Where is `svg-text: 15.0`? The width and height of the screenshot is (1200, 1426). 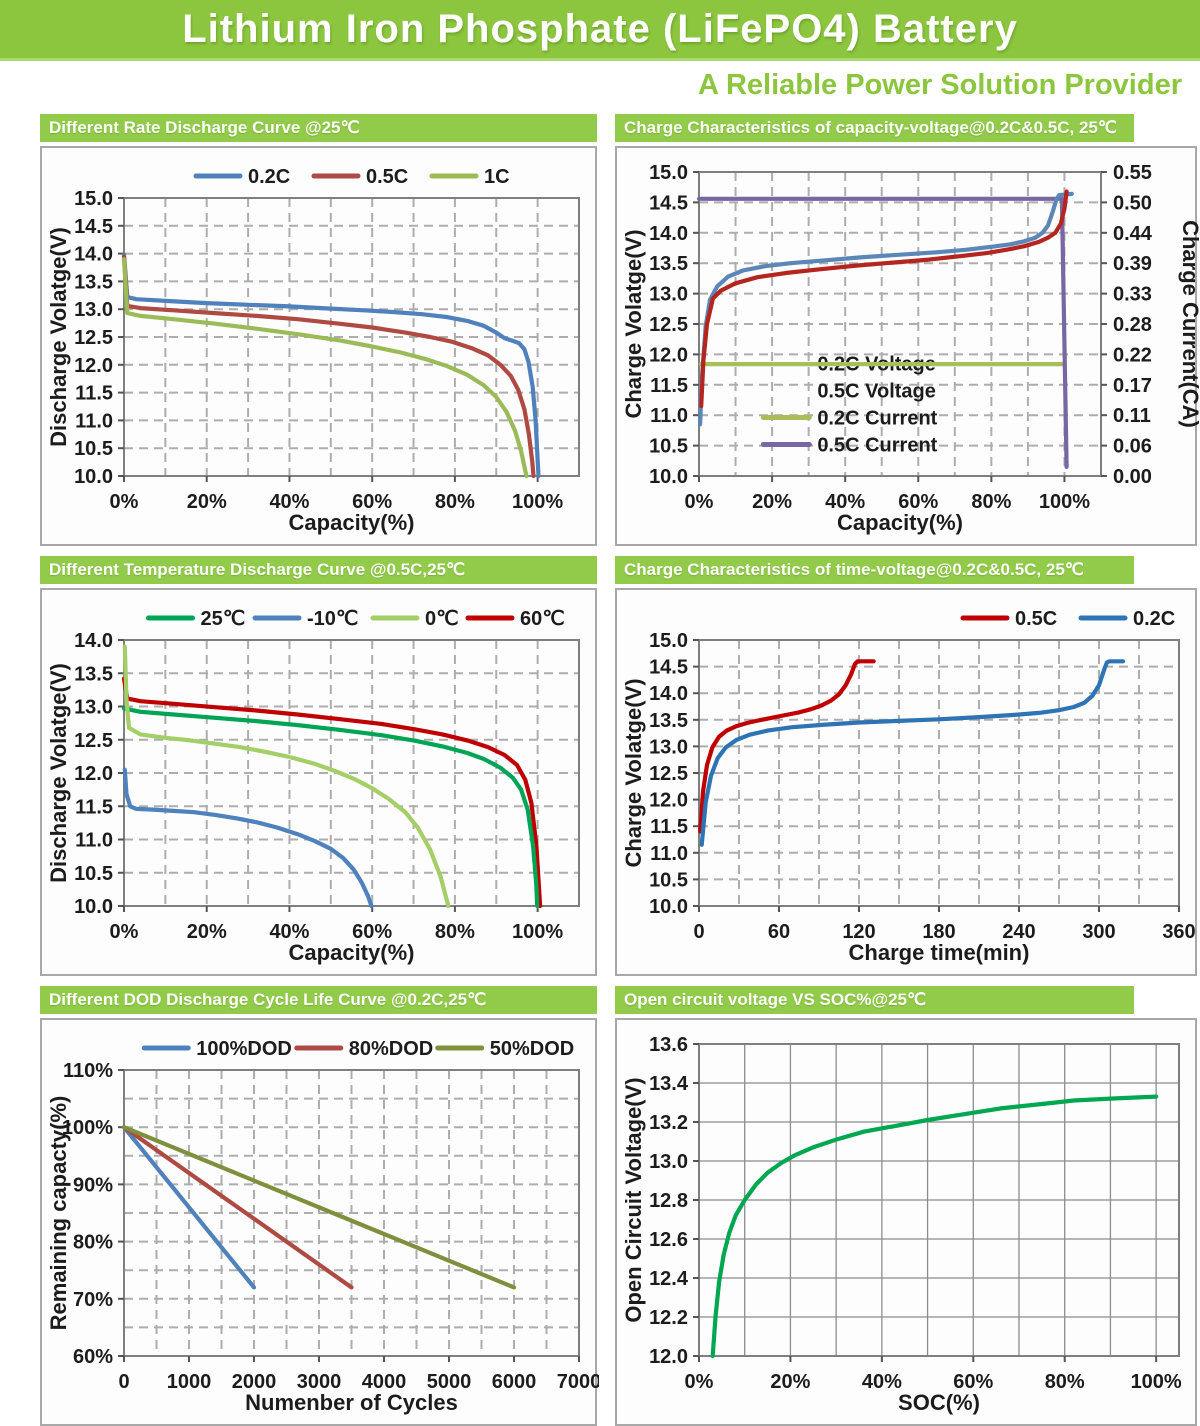 svg-text: 15.0 is located at coordinates (668, 173).